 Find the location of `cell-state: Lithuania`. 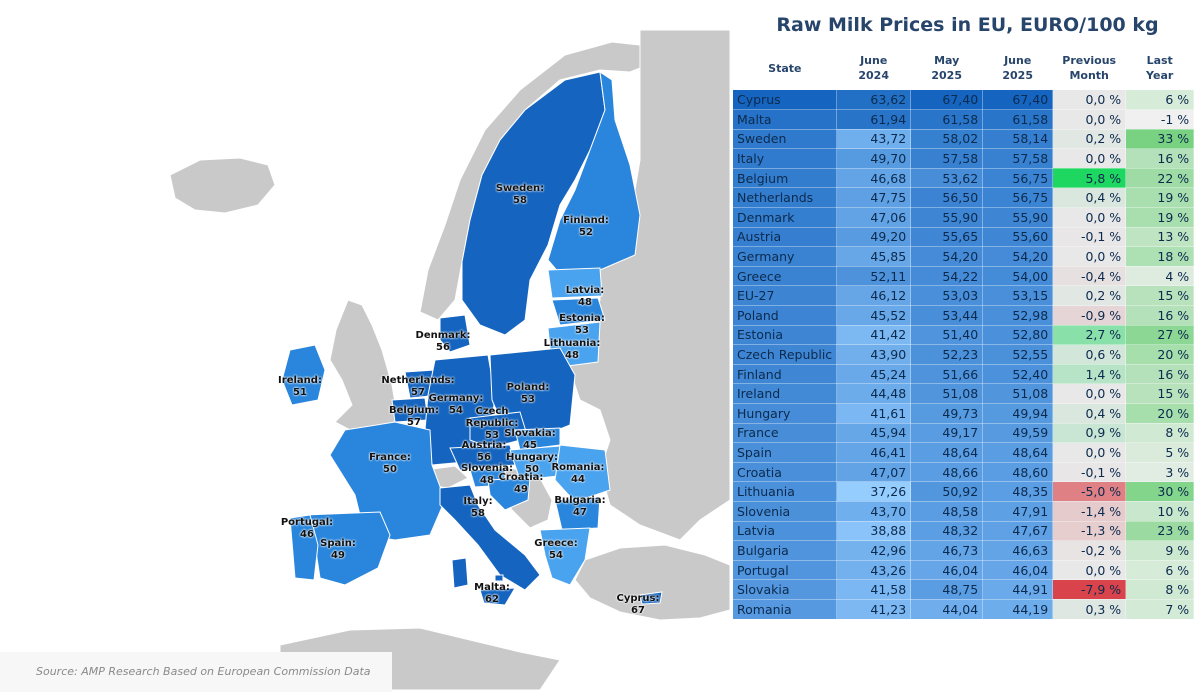

cell-state: Lithuania is located at coordinates (785, 491).